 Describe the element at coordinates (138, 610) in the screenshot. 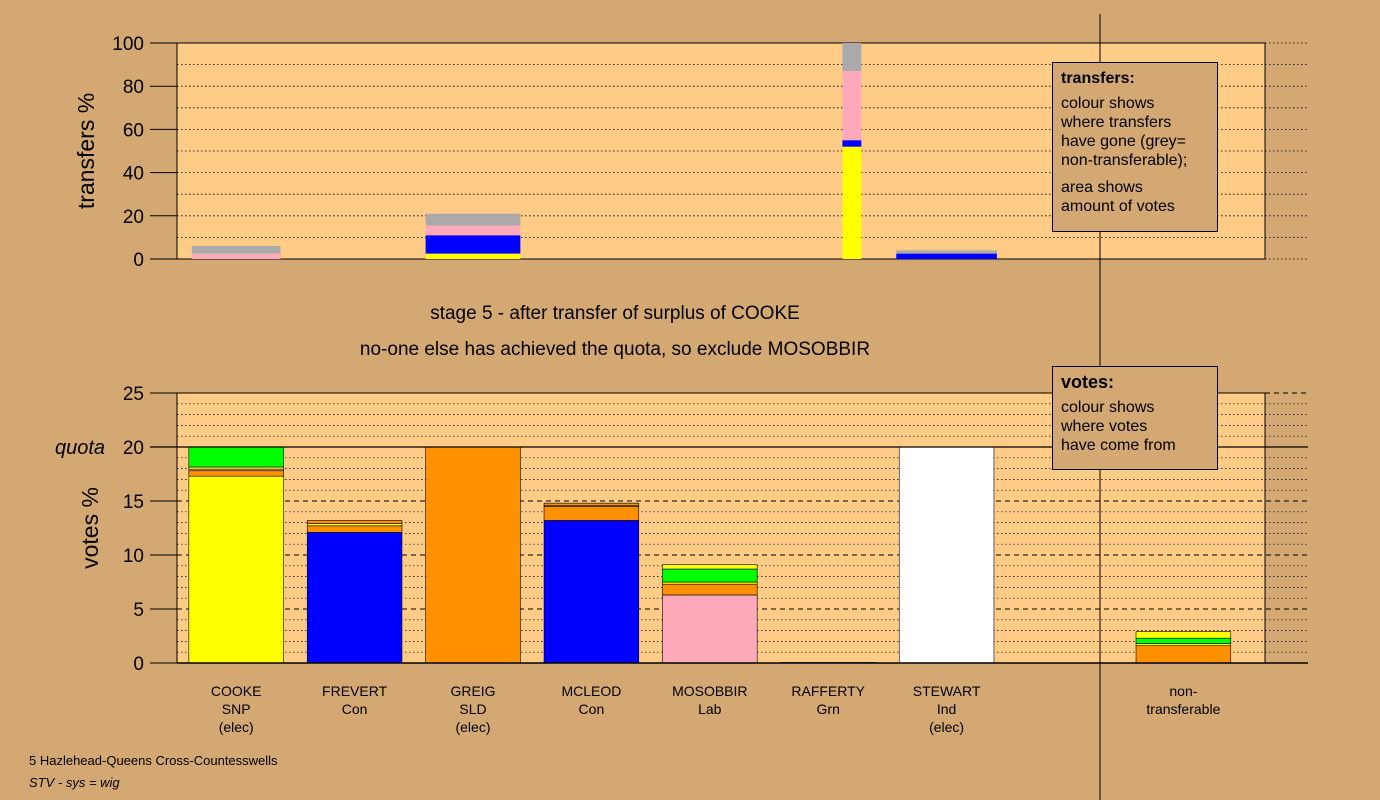

I see `y-tick-label: 5` at that location.